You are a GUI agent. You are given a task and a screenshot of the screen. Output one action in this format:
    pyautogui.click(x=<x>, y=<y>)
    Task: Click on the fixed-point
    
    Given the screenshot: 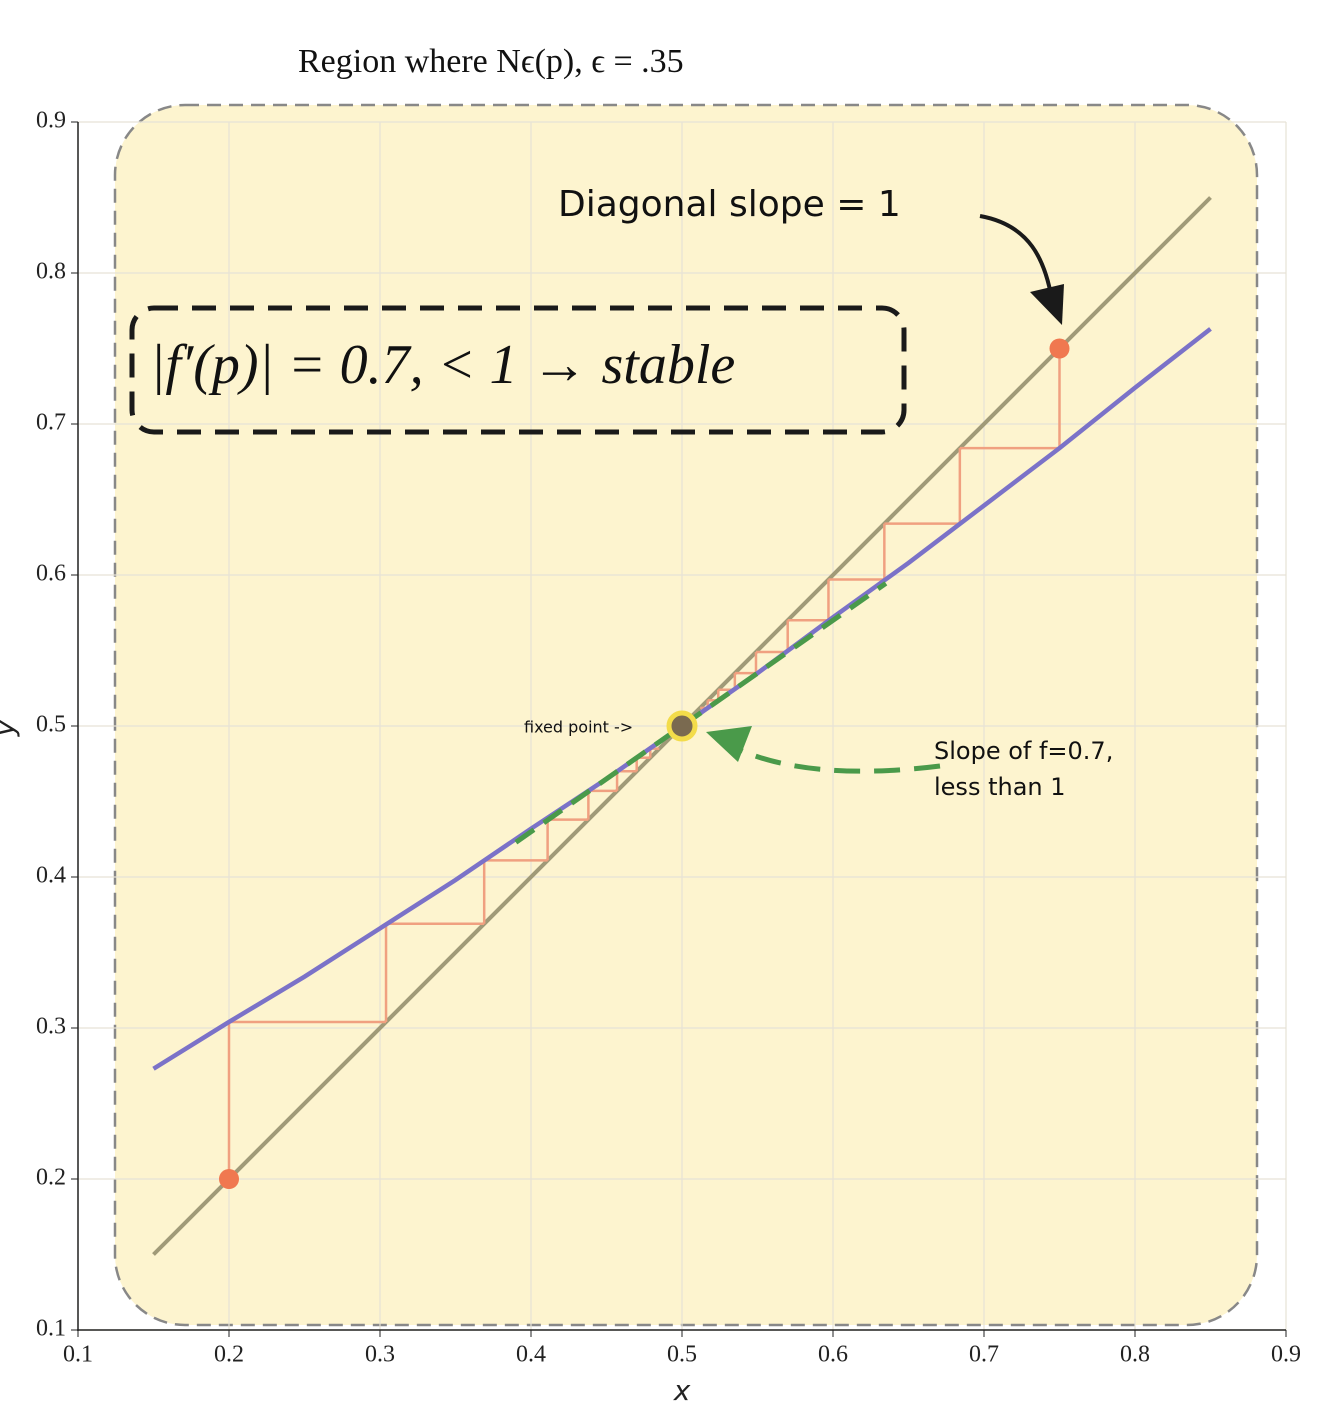 What is the action you would take?
    pyautogui.click(x=682, y=726)
    